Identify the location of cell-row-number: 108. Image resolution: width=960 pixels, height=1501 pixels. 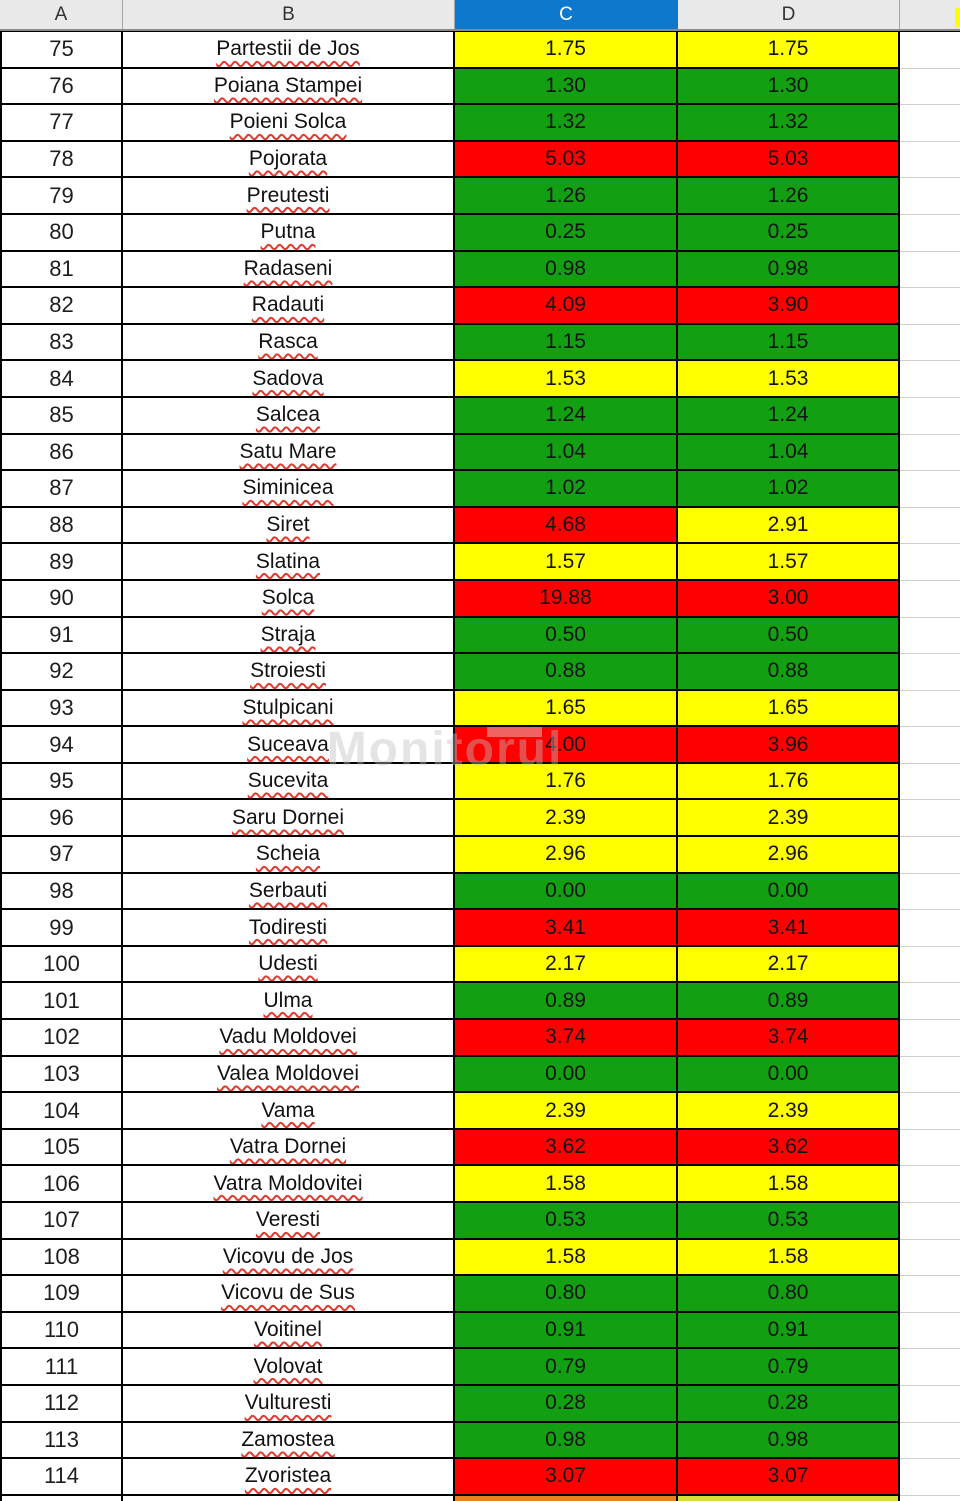
(61, 1258).